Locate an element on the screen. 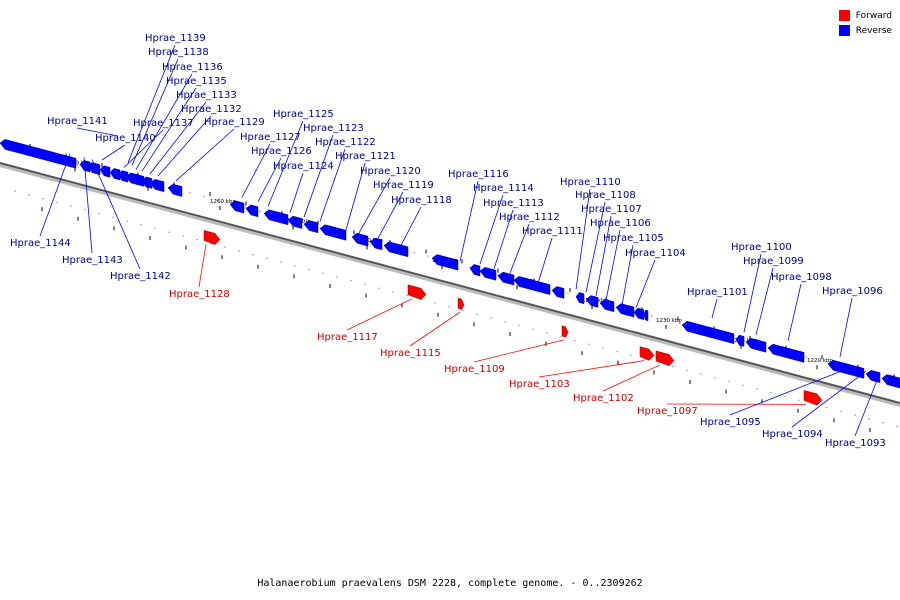  scale-label: 1230 kbp is located at coordinates (669, 321).